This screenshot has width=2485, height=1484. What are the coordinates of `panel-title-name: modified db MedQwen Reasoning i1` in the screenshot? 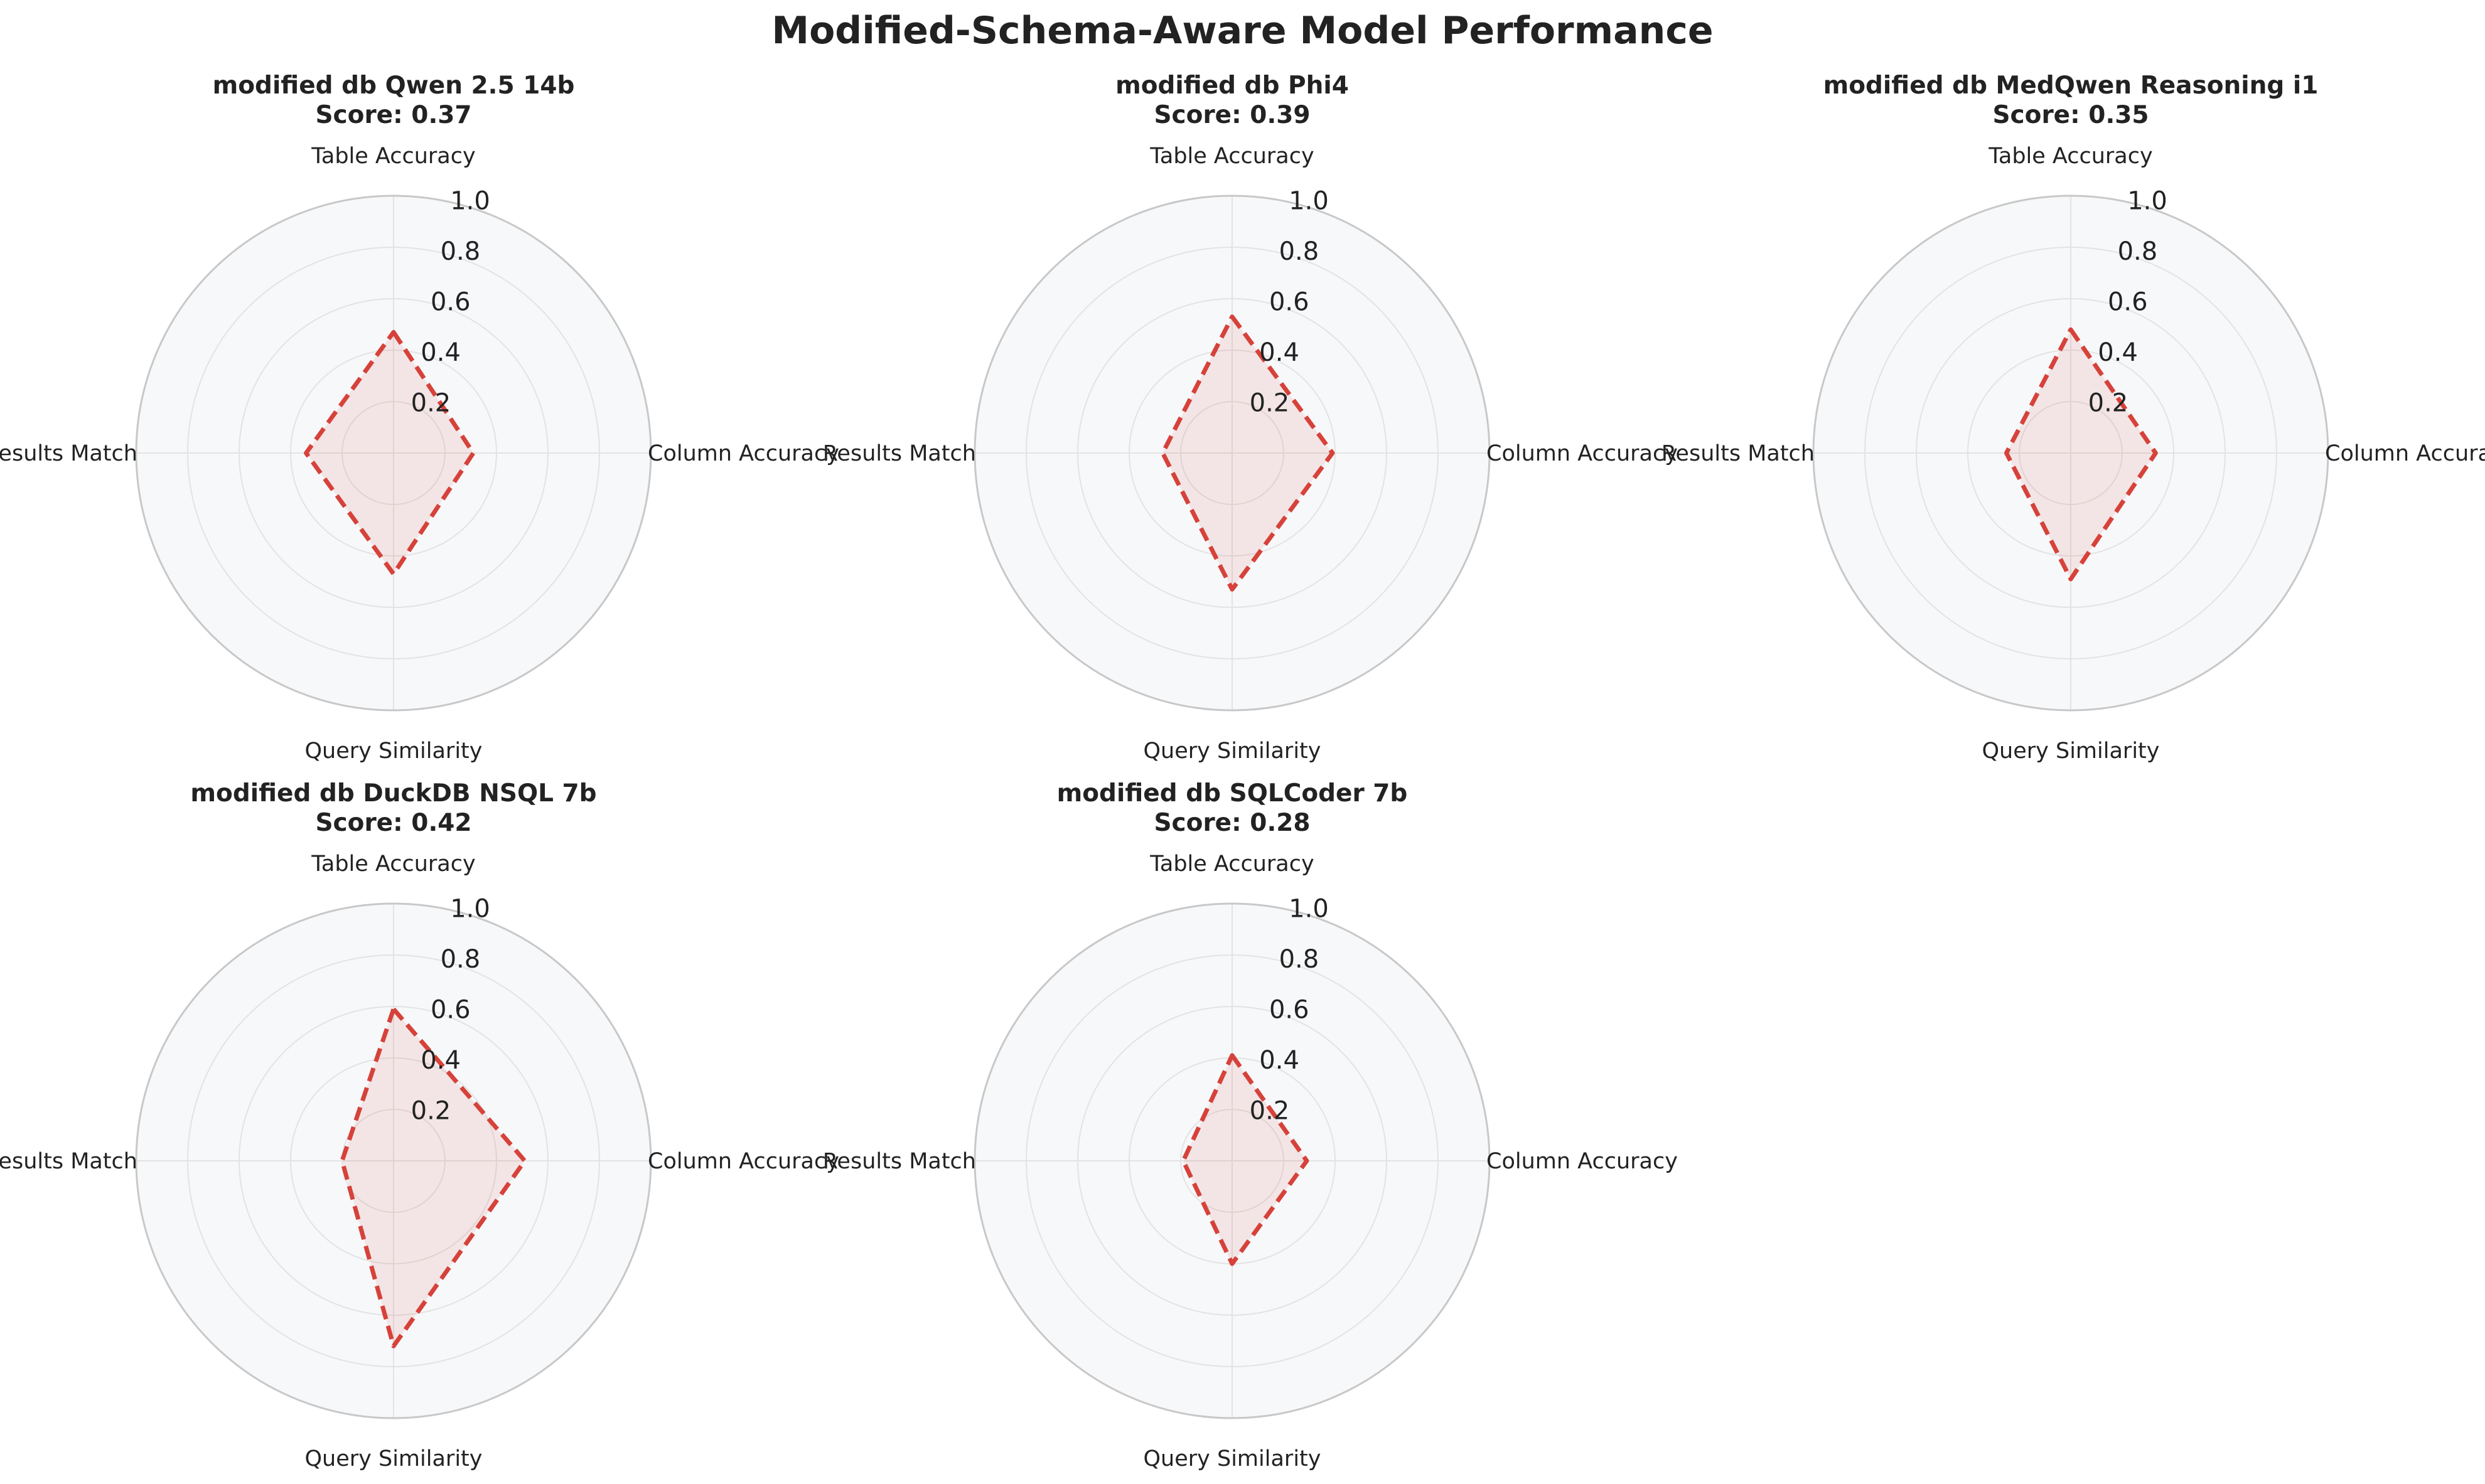 It's located at (2071, 86).